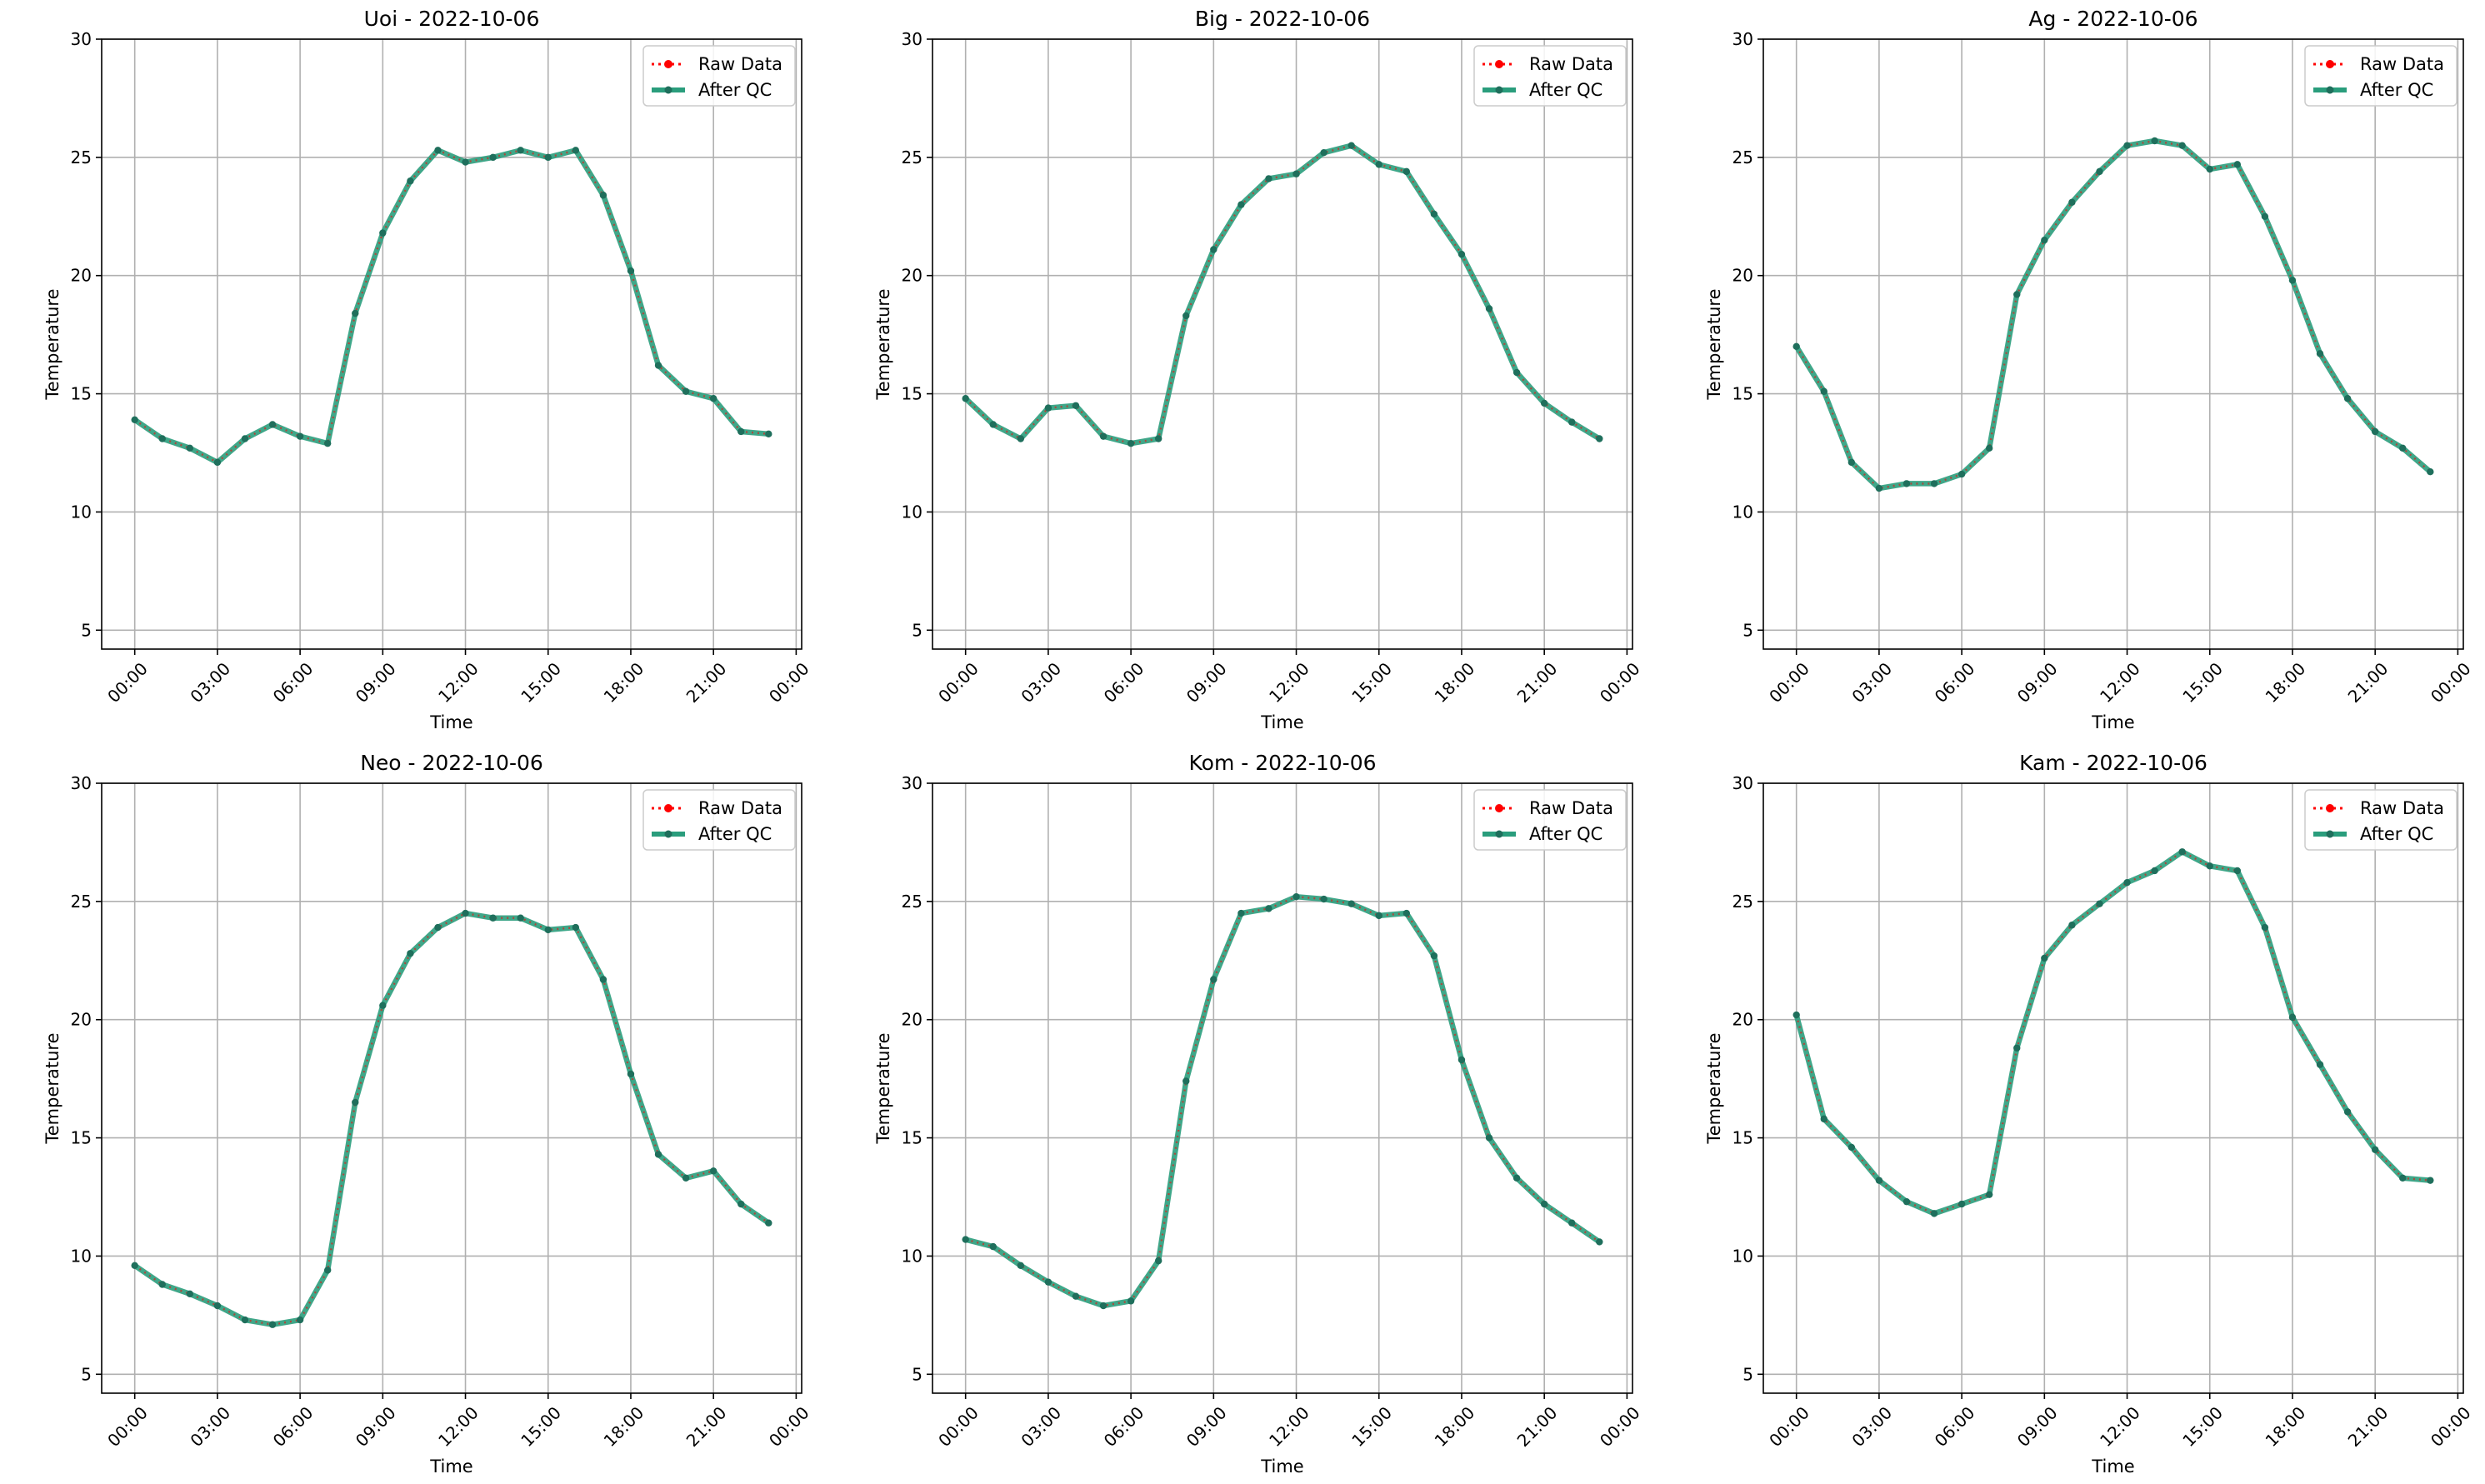 The image size is (2485, 1484). Describe the element at coordinates (1714, 1088) in the screenshot. I see `y-axis-label: Temperature` at that location.